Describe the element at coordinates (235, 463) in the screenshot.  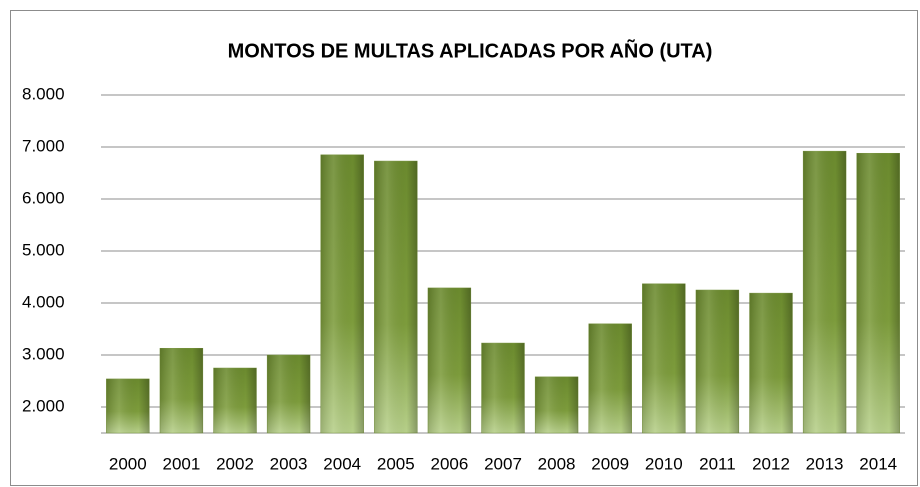
I see `x-tick-label: 2002` at that location.